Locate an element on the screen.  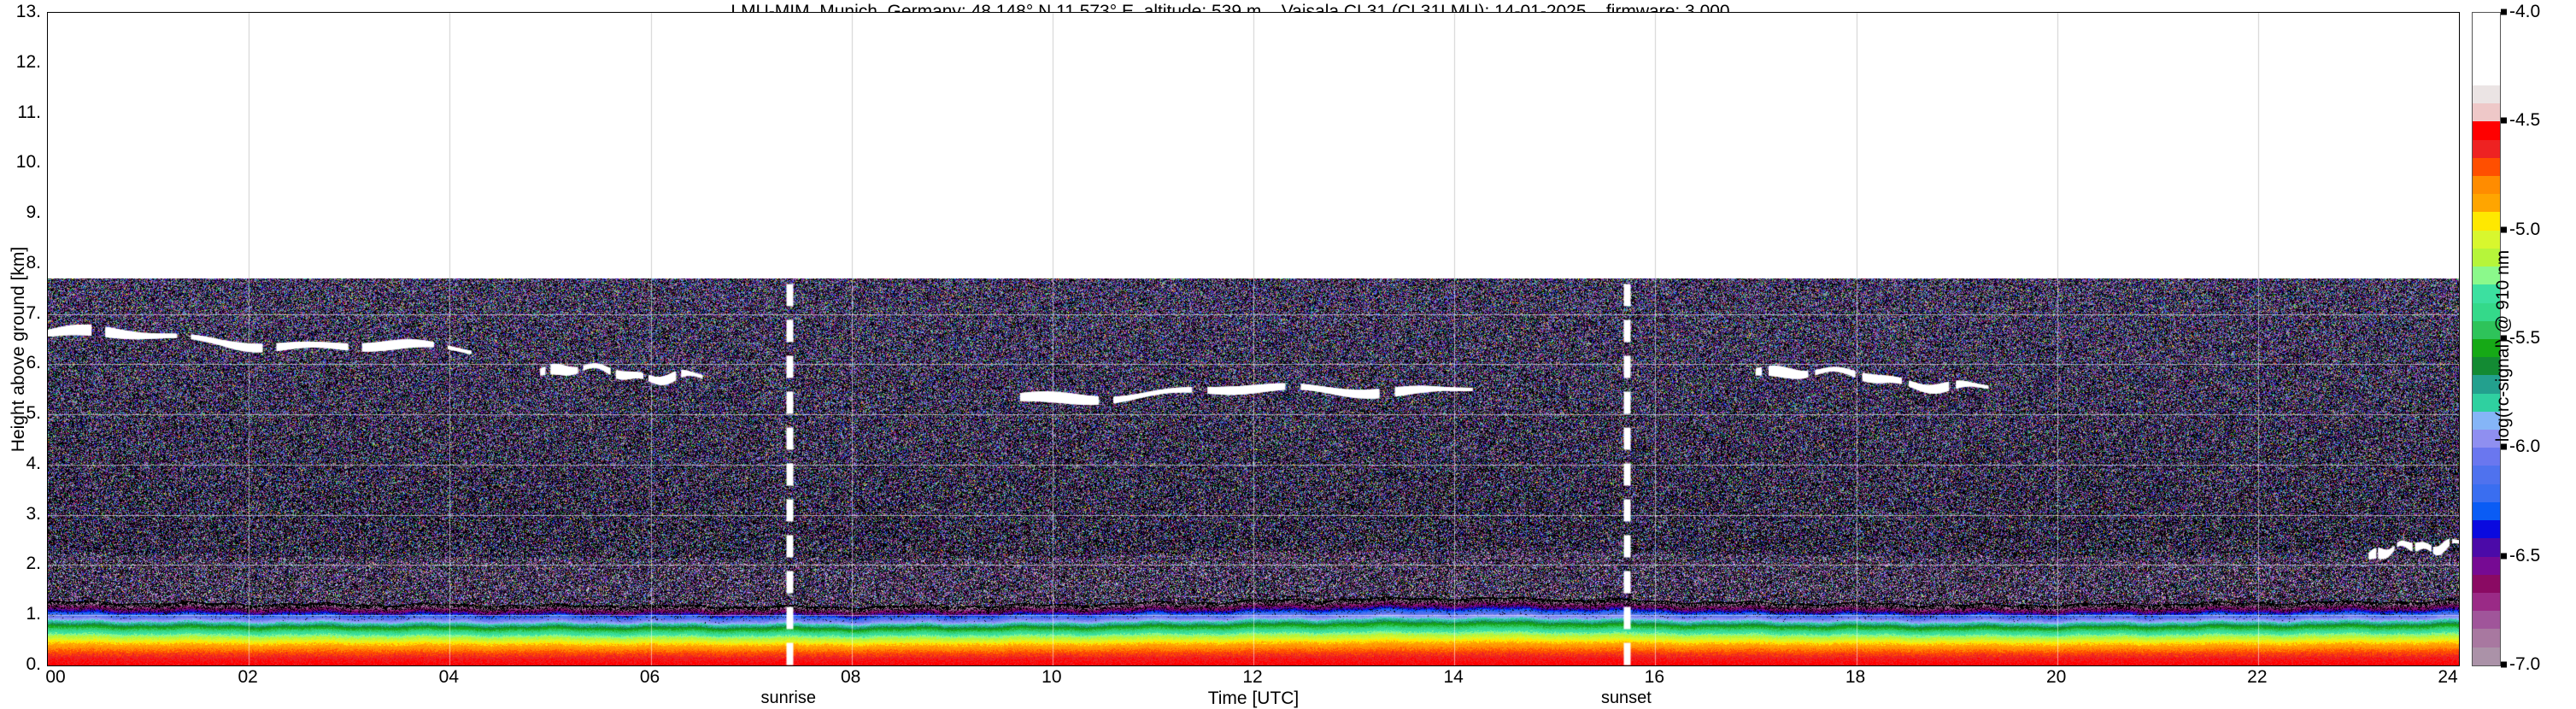
y-axis-title: Height above ground [km] is located at coordinates (18, 349).